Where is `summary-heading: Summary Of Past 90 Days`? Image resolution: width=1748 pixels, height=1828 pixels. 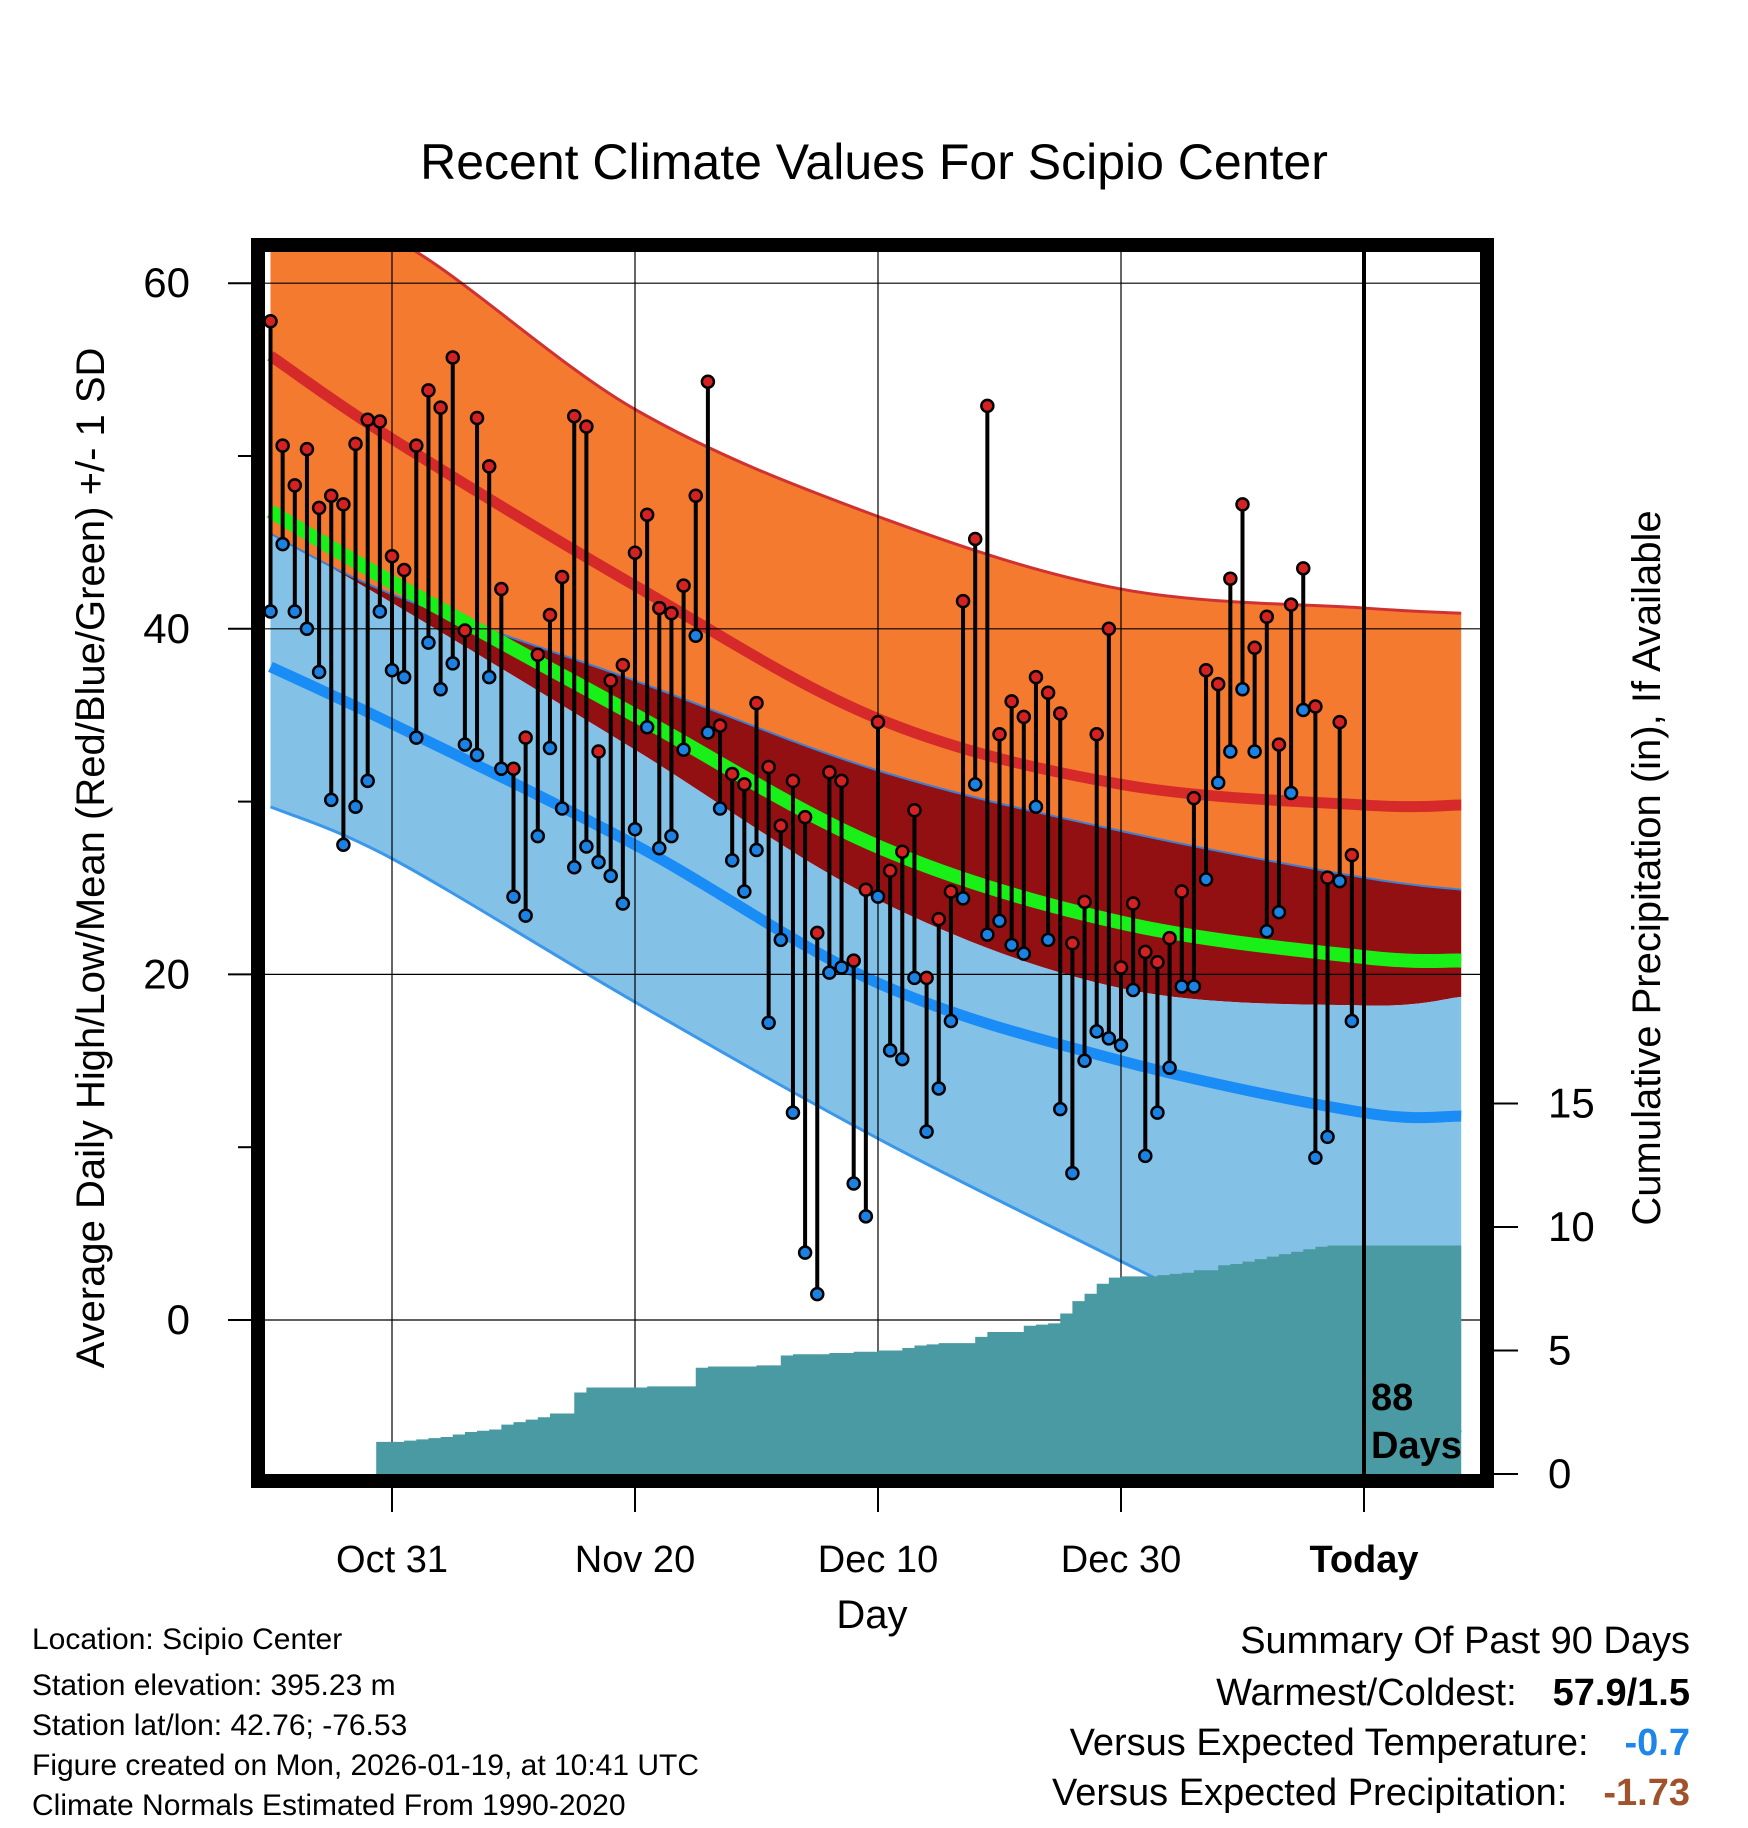
summary-heading: Summary Of Past 90 Days is located at coordinates (1465, 1641).